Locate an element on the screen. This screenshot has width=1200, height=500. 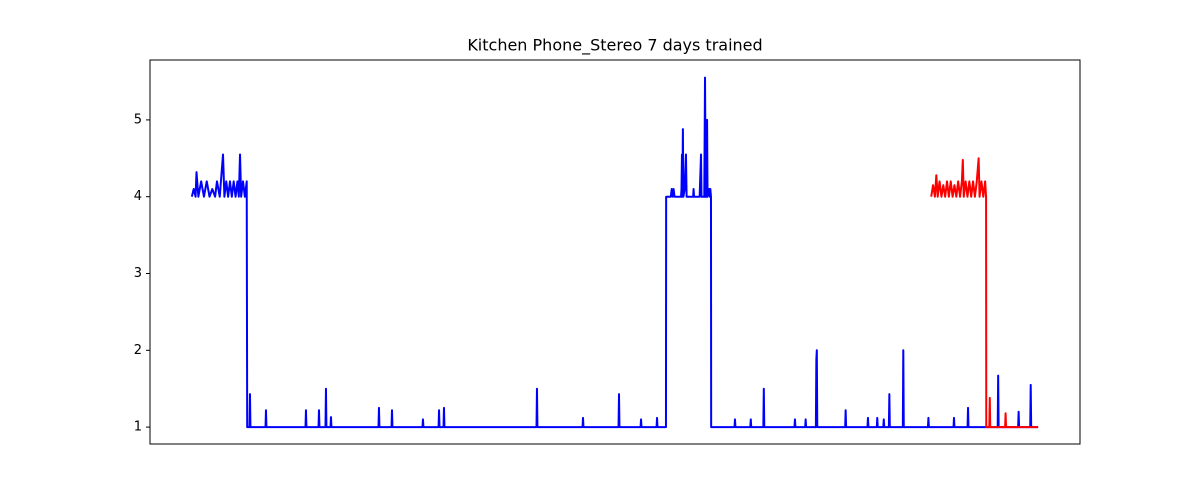
y-tick-label: 2 is located at coordinates (138, 350).